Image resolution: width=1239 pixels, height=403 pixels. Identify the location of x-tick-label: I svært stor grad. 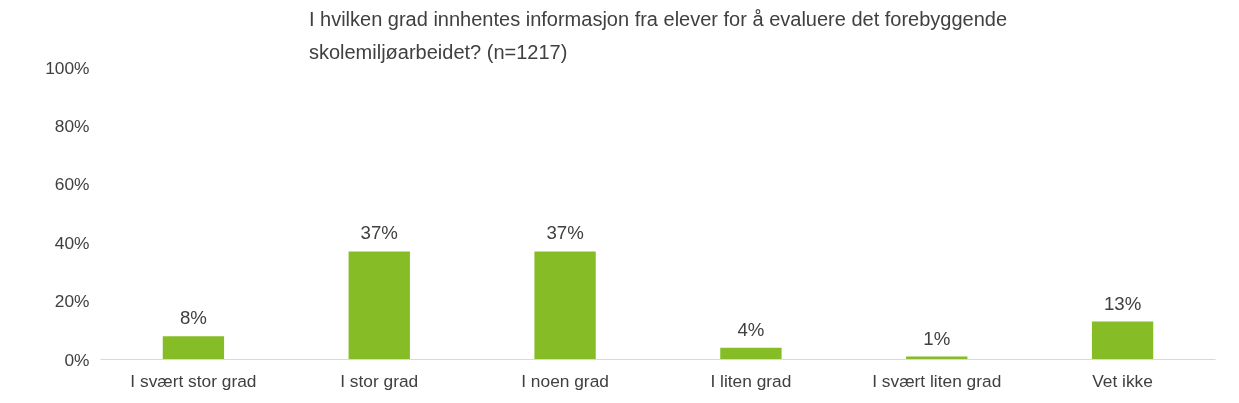
(193, 380).